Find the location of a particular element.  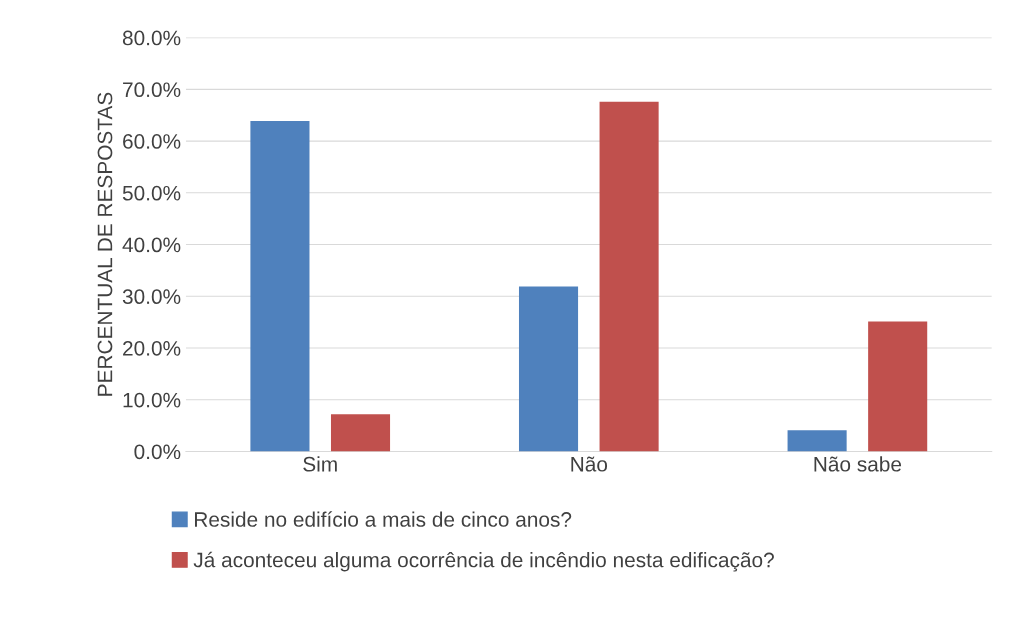

y-tick-label: 30.0% is located at coordinates (151, 297).